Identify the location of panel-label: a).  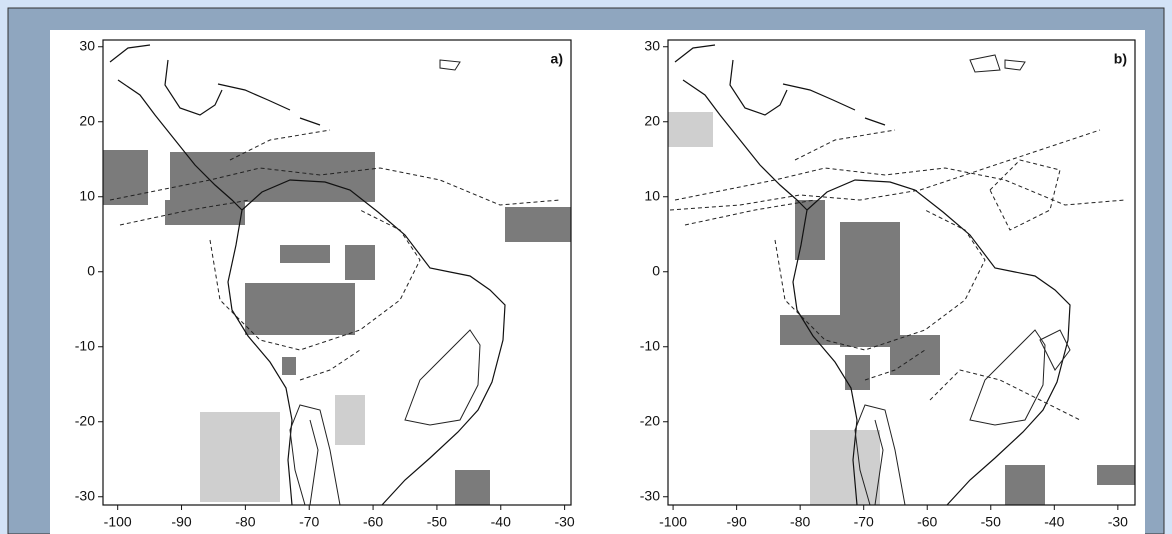
(557, 59).